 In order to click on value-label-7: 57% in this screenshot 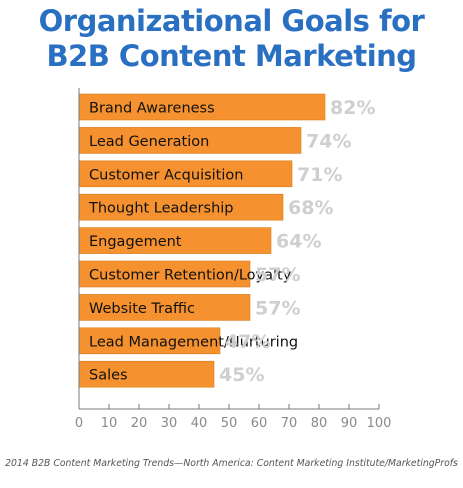, I will do `click(277, 308)`.